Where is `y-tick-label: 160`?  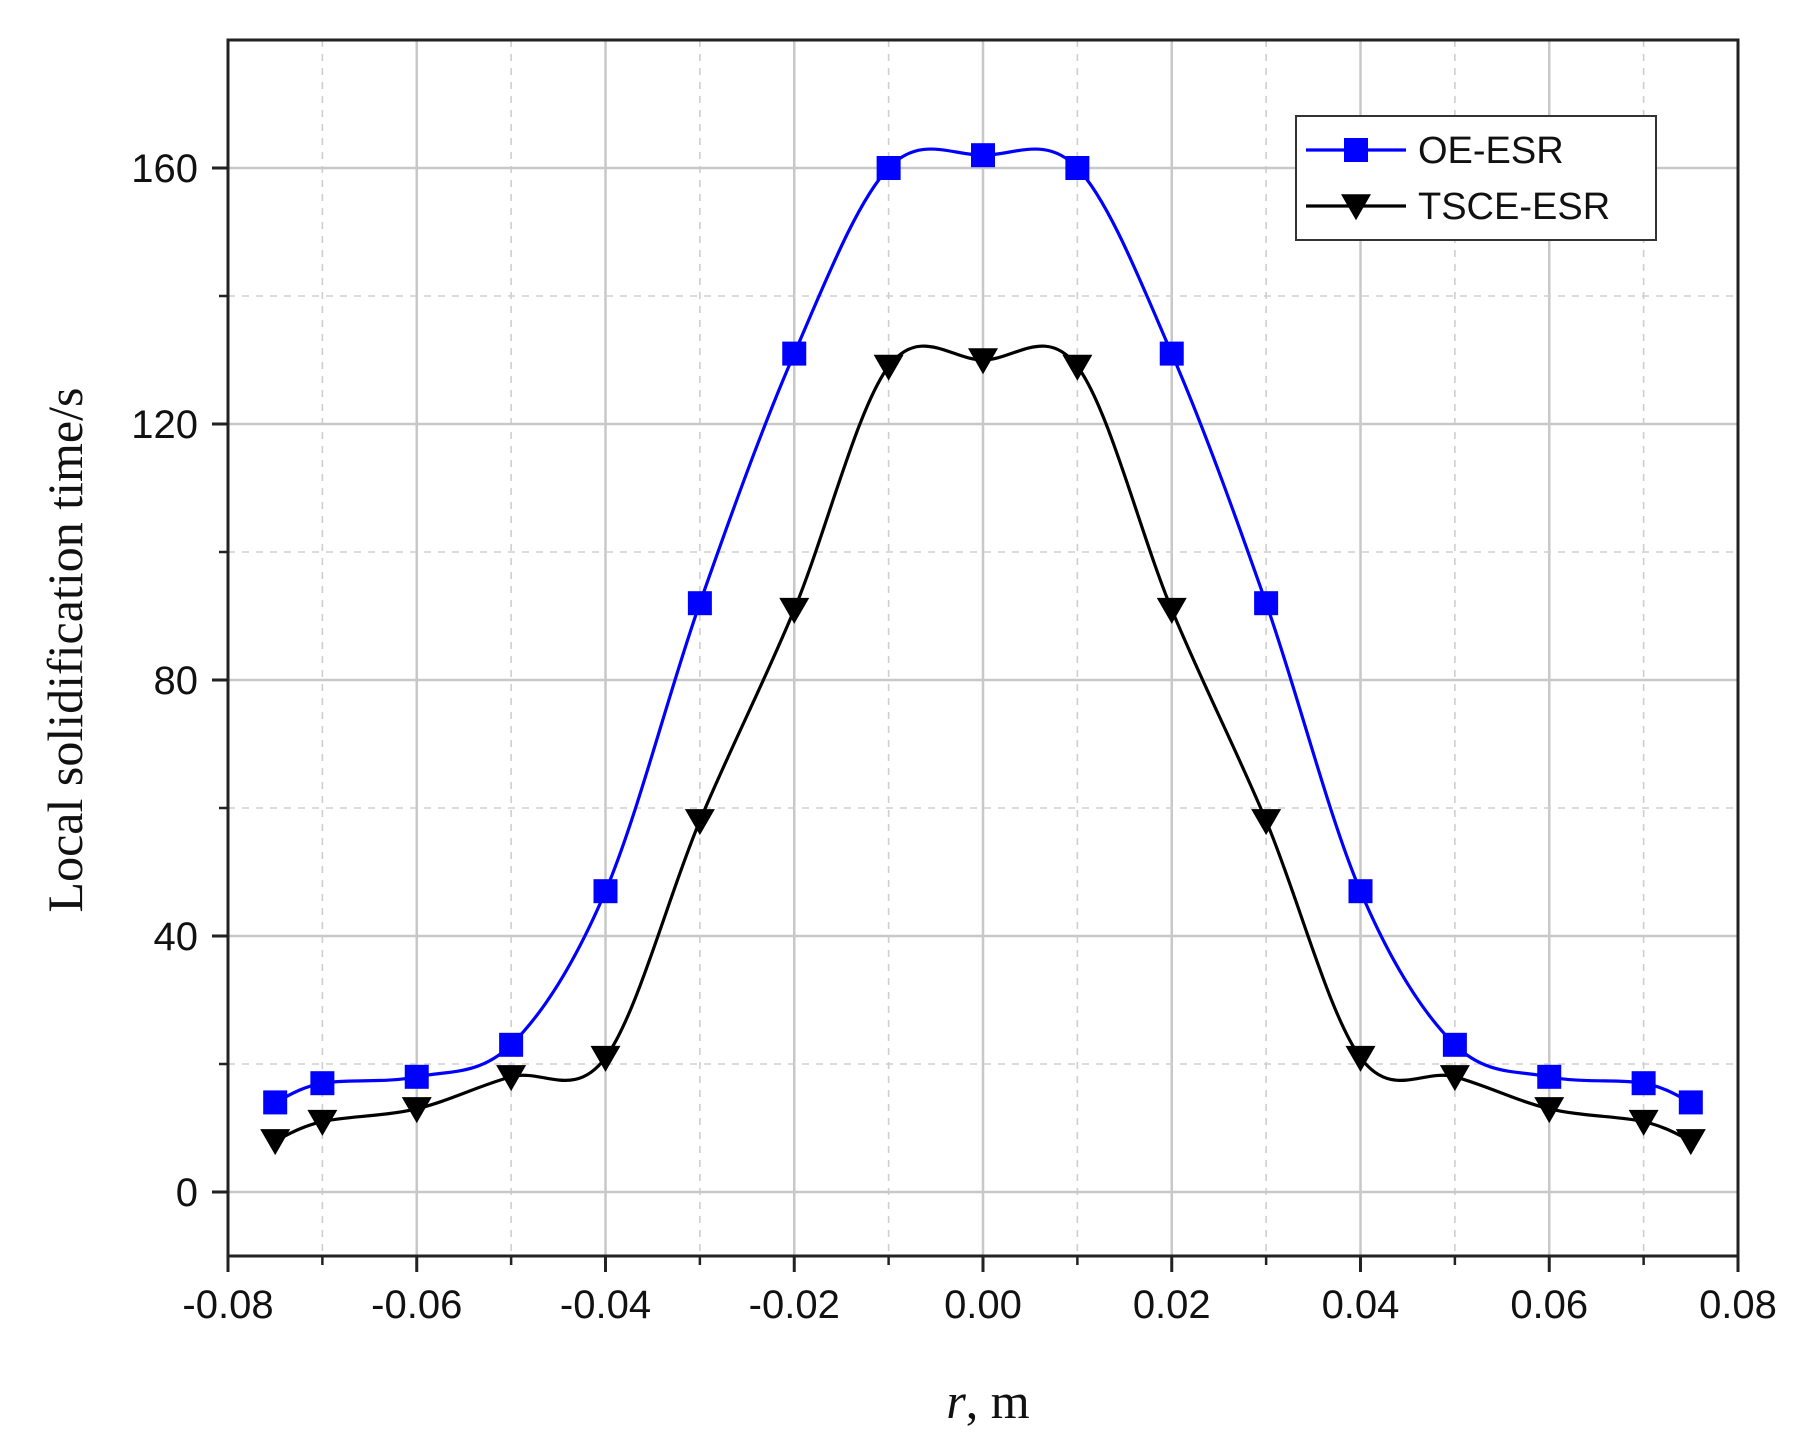 y-tick-label: 160 is located at coordinates (164, 169).